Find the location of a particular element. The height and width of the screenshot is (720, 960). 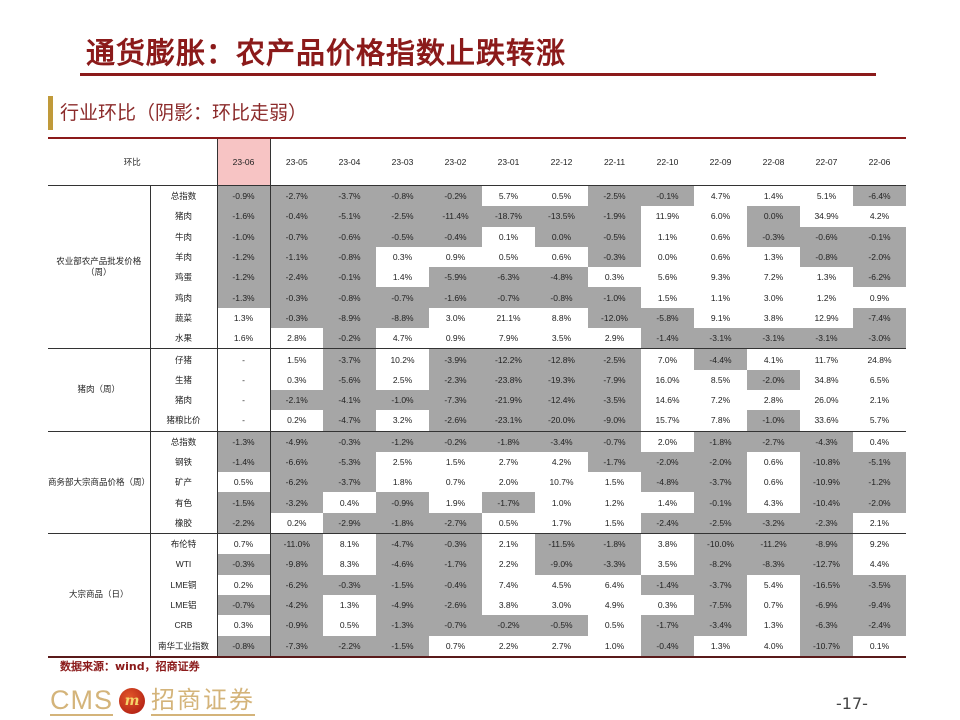

value-cell-shaded: -10.9% is located at coordinates (827, 482).